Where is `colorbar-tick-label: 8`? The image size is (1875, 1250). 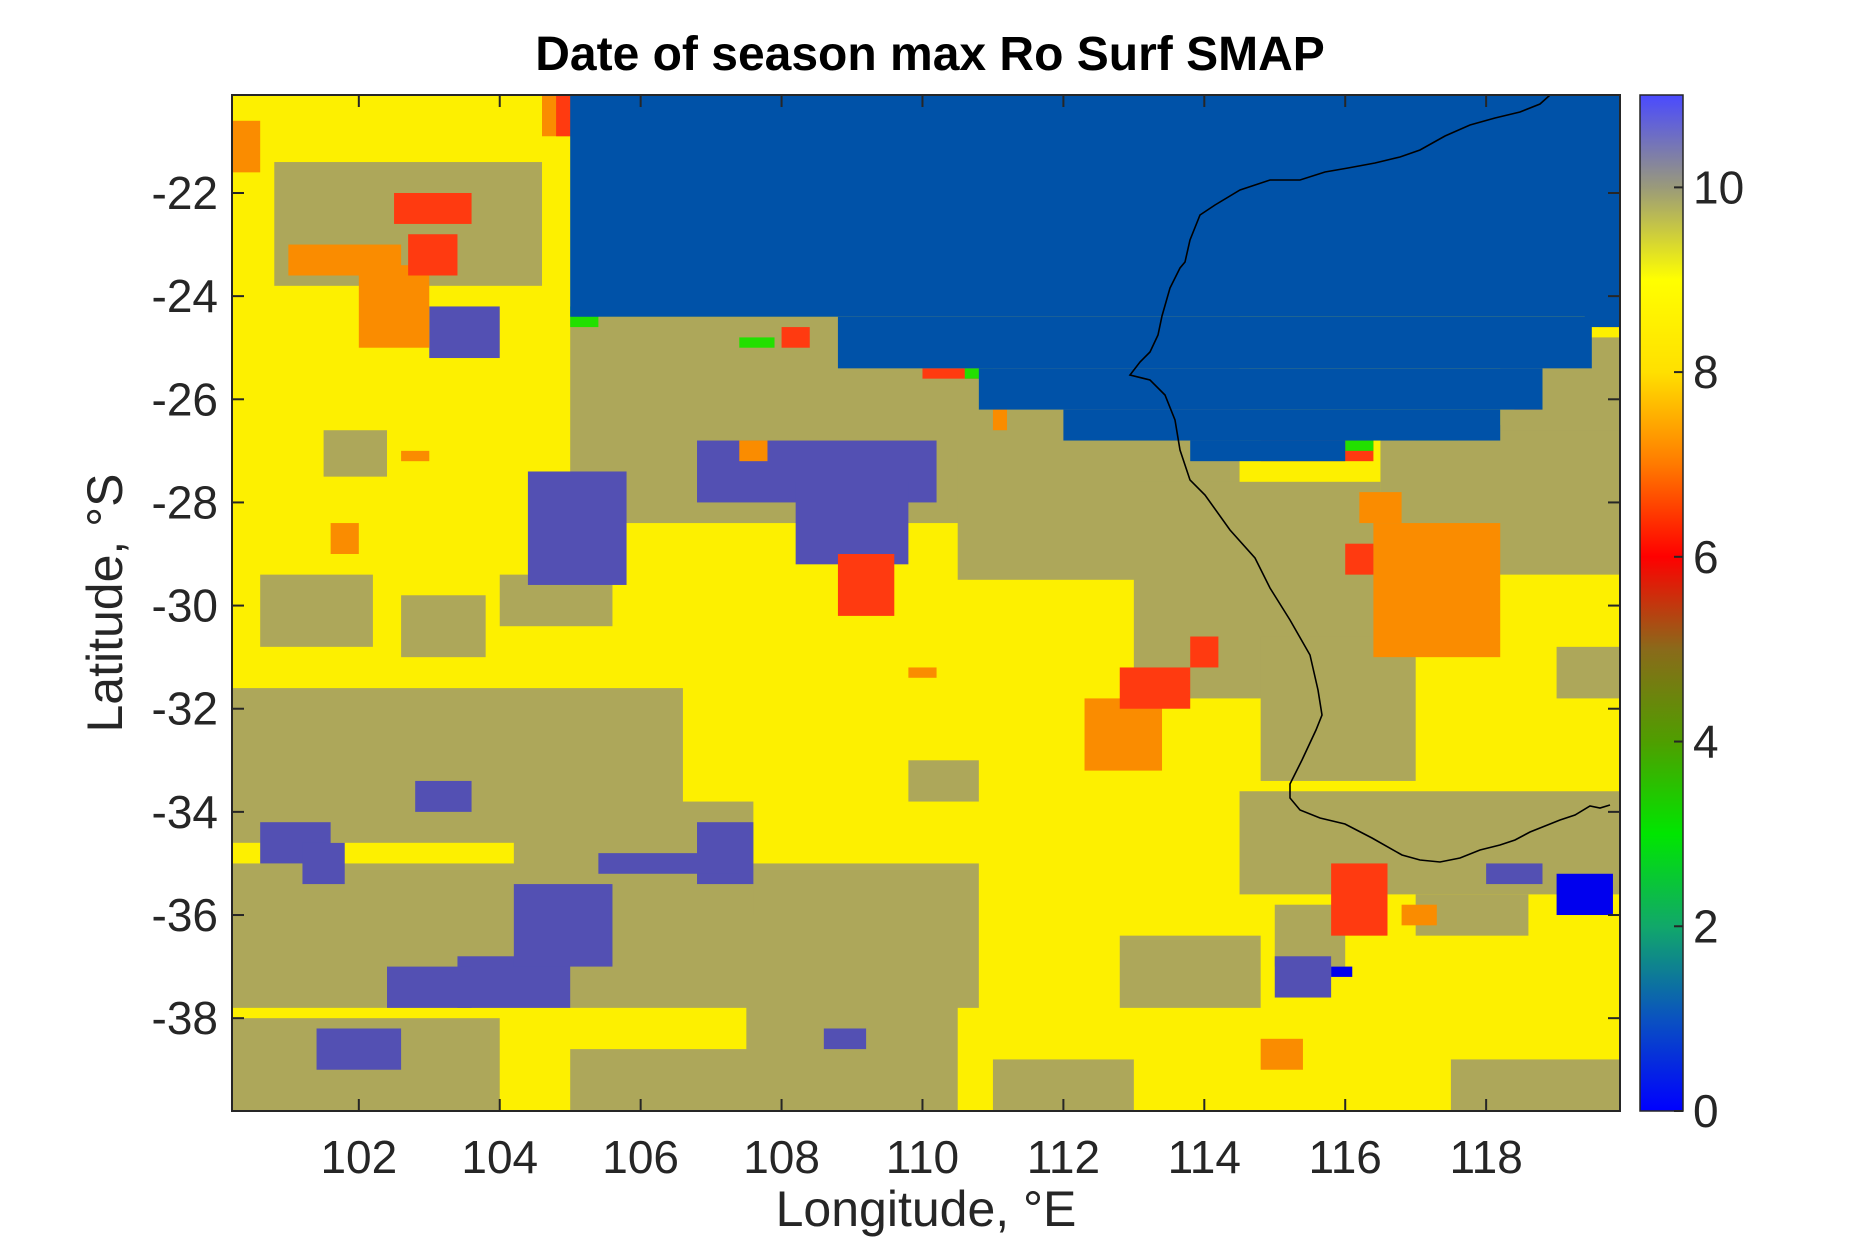
colorbar-tick-label: 8 is located at coordinates (1706, 372).